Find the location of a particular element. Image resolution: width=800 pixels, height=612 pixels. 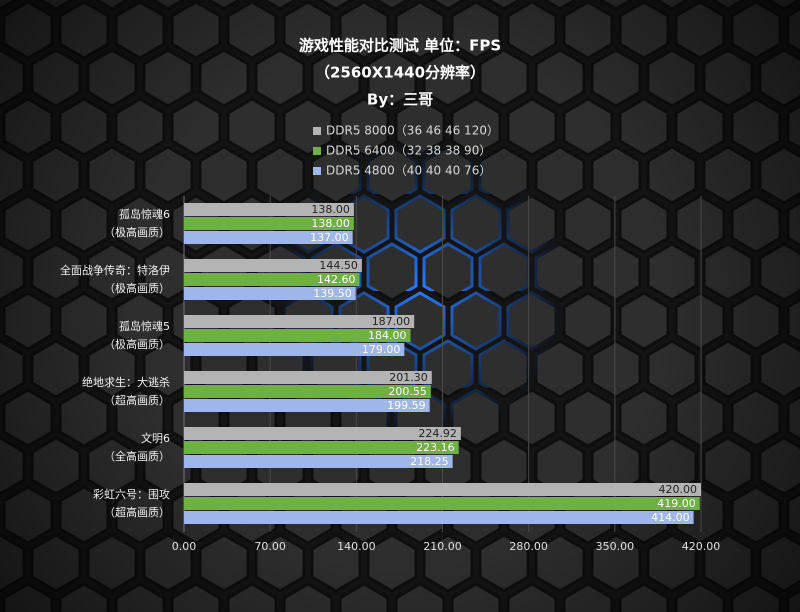

value-label: 218.25 is located at coordinates (429, 461).